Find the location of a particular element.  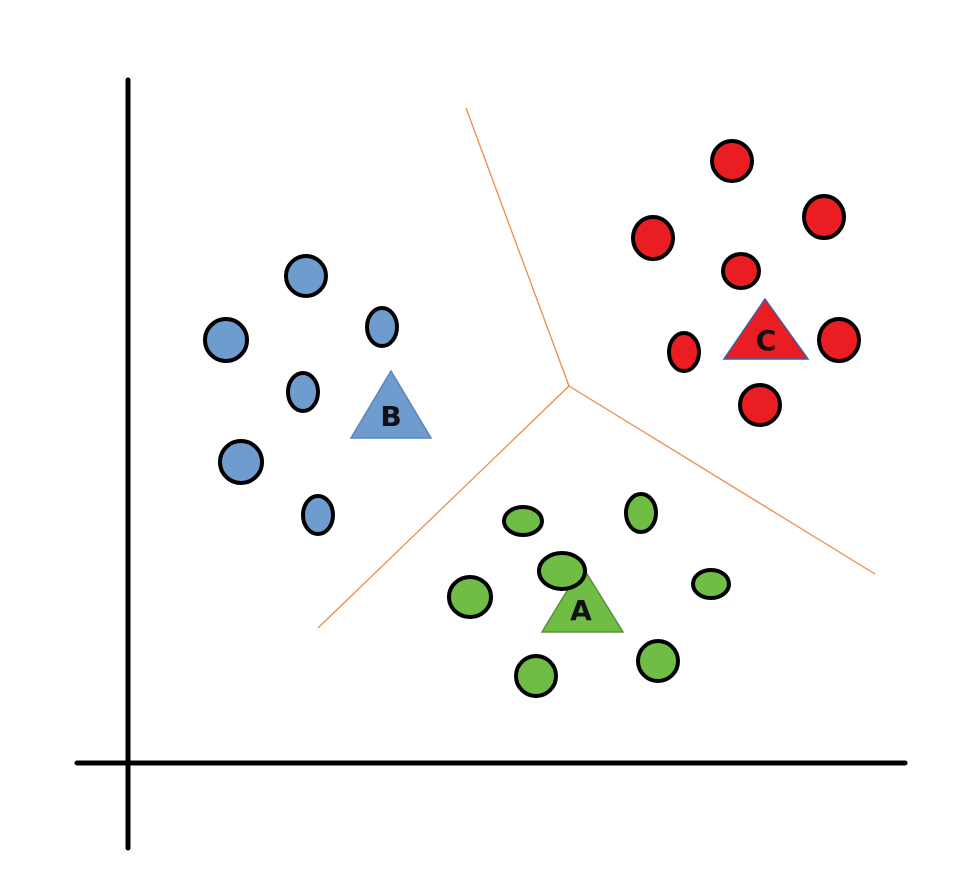

centroid-a-label: A is located at coordinates (581, 610).